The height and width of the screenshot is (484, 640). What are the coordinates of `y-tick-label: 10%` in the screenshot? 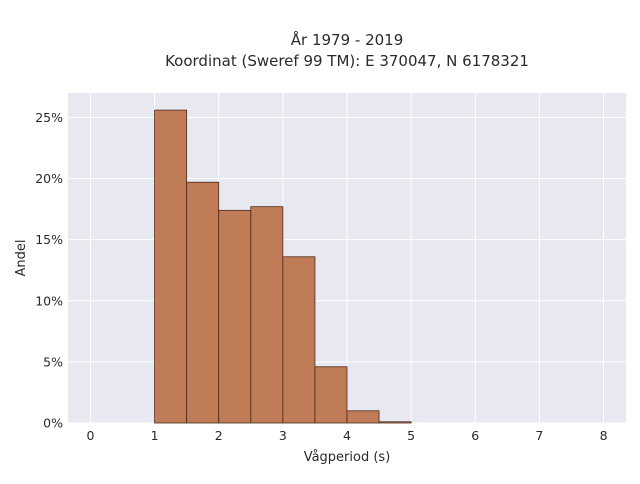 It's located at (49, 300).